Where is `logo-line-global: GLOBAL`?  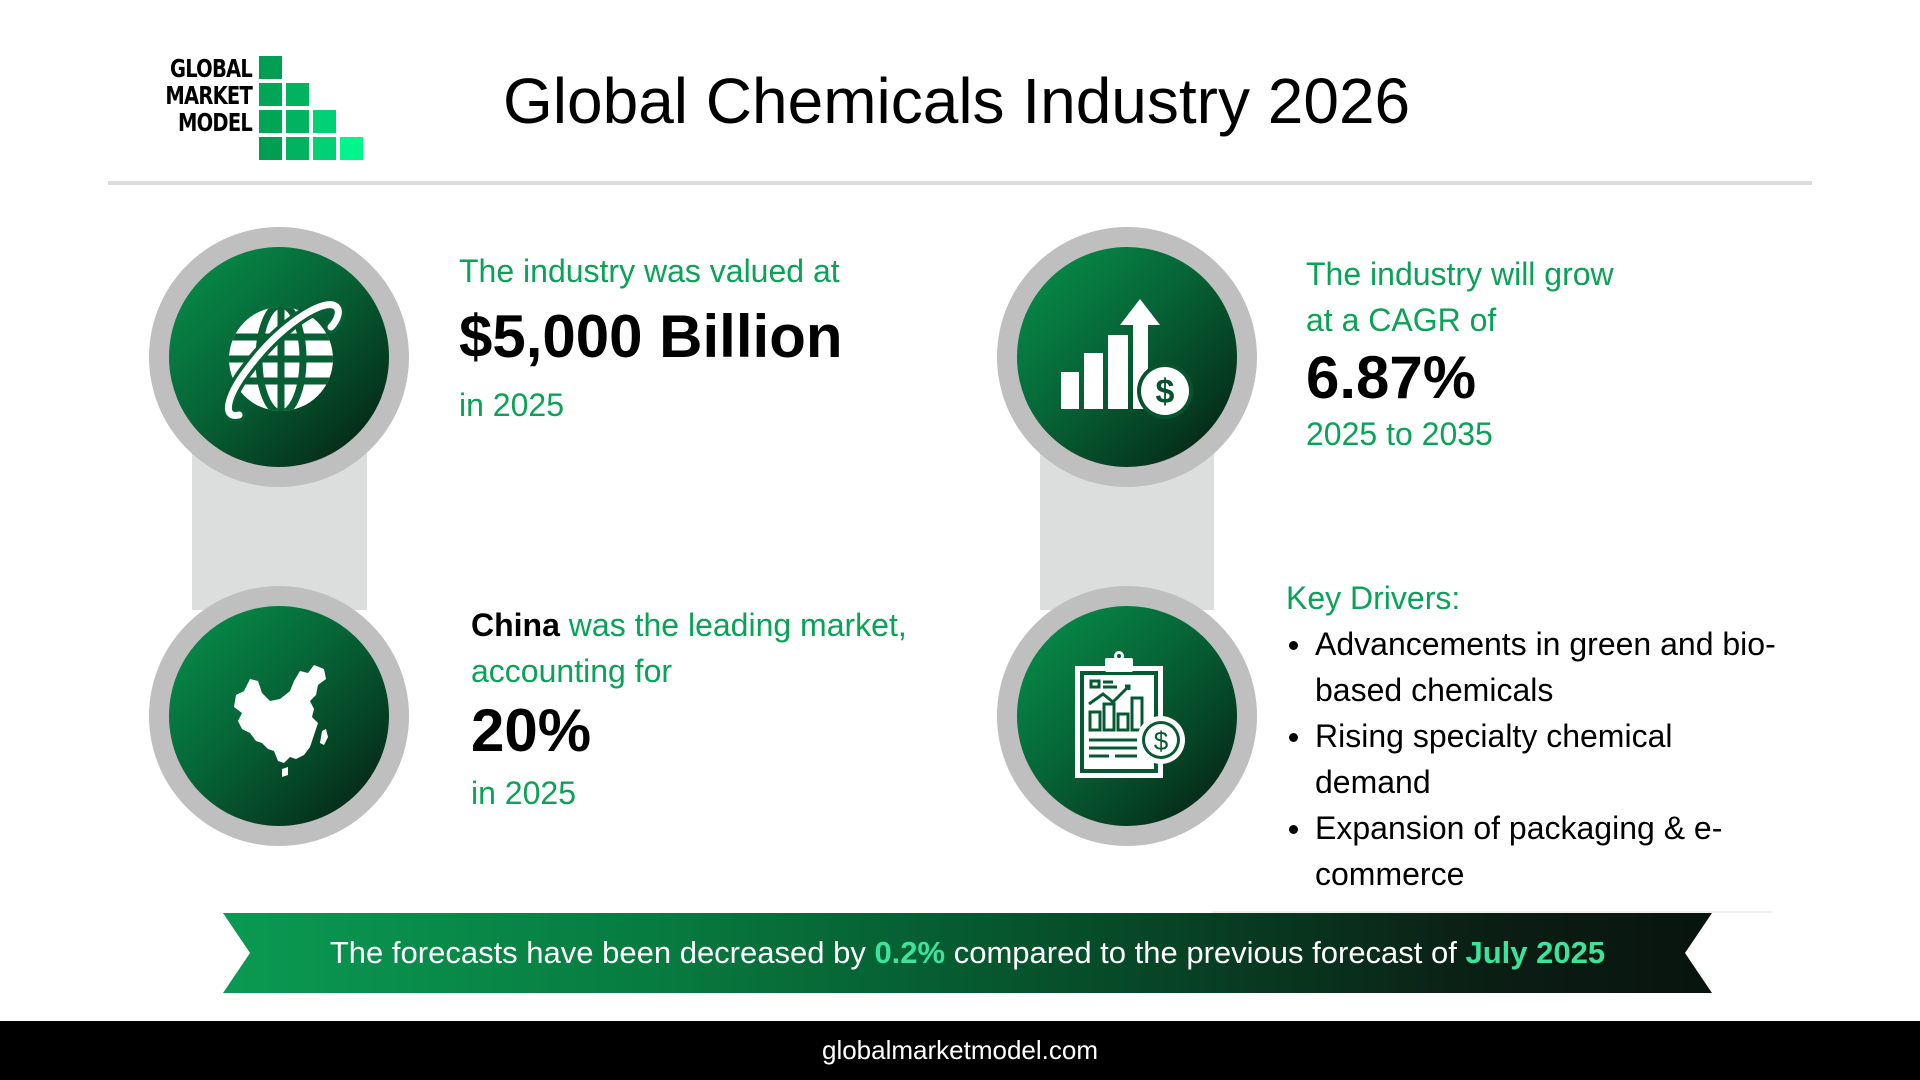 logo-line-global: GLOBAL is located at coordinates (211, 68).